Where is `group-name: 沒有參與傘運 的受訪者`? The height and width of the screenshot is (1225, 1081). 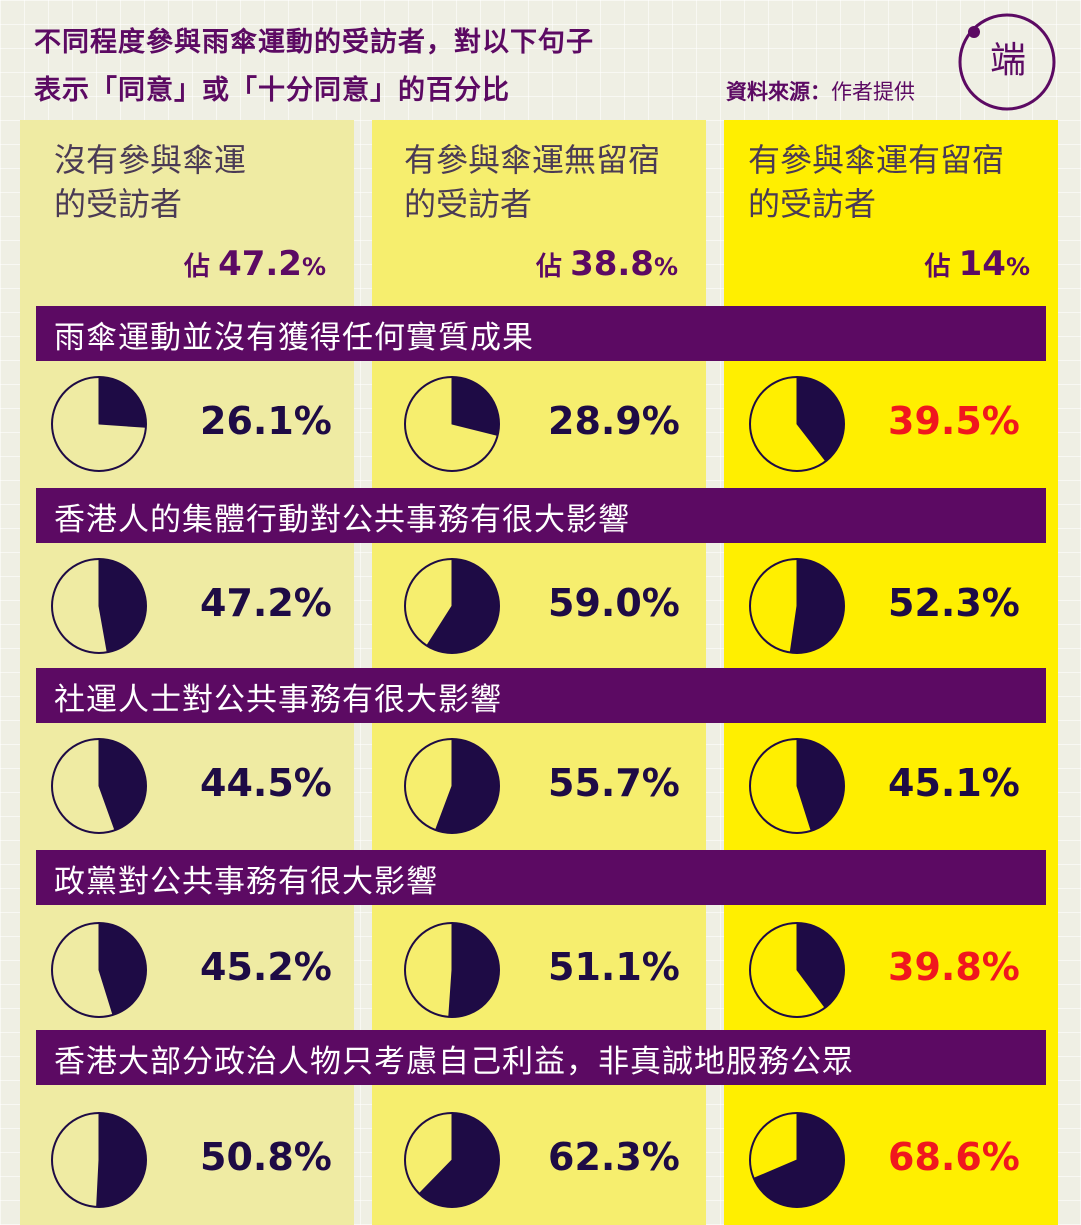
group-name: 沒有參與傘運 的受訪者 is located at coordinates (150, 182).